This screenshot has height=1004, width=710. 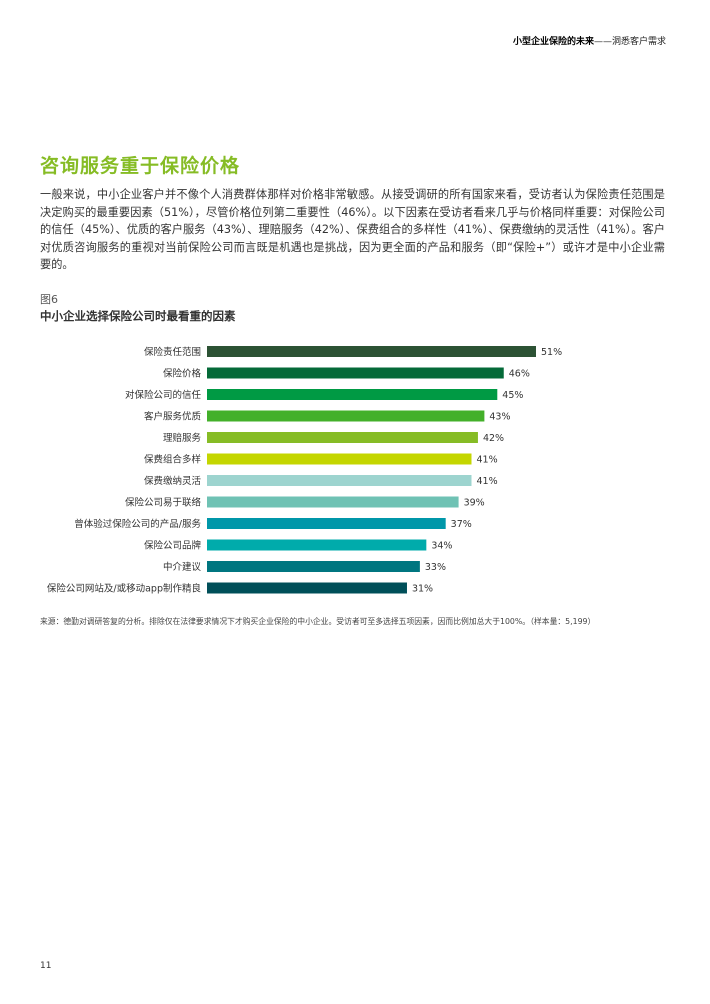 What do you see at coordinates (49, 299) in the screenshot?
I see `figure-number: 图6` at bounding box center [49, 299].